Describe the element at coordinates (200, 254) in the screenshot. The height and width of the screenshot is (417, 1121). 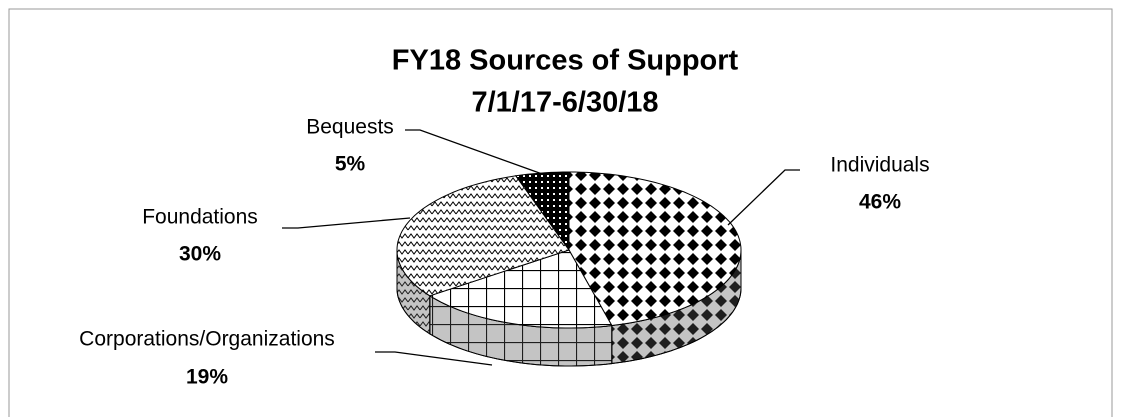
I see `slice-value-label: 30%` at that location.